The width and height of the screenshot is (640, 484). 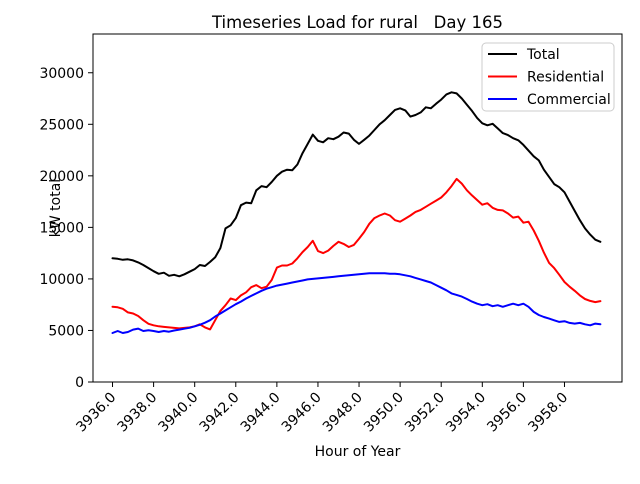 I want to click on x-tick-label: 3952.0, so click(x=425, y=413).